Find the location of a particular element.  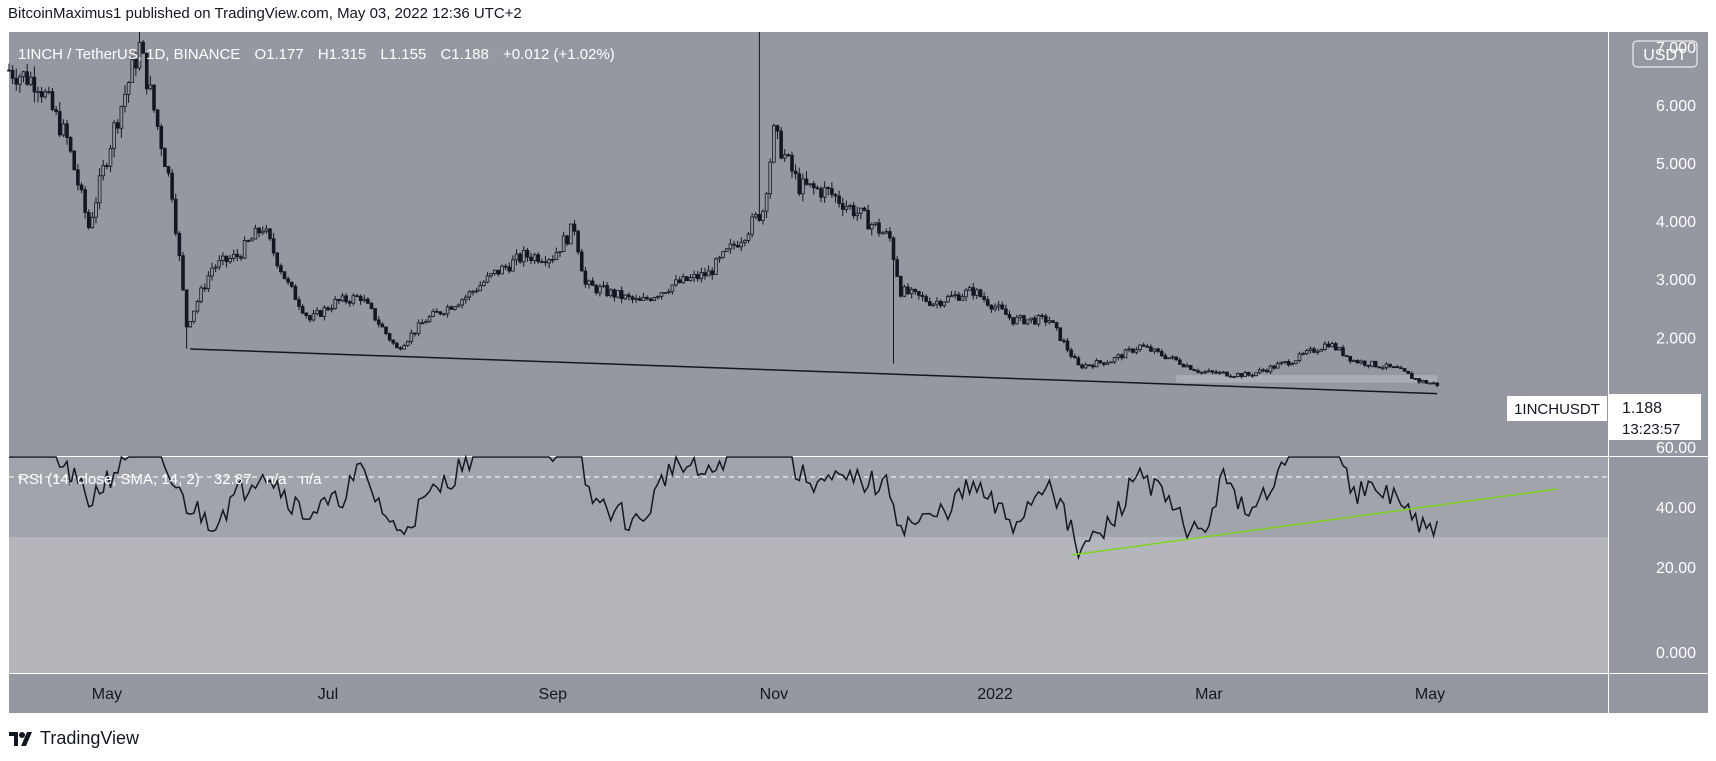

time-axis-ticks: May Jul Sep Nov 2022 Mar May is located at coordinates (768, 694).